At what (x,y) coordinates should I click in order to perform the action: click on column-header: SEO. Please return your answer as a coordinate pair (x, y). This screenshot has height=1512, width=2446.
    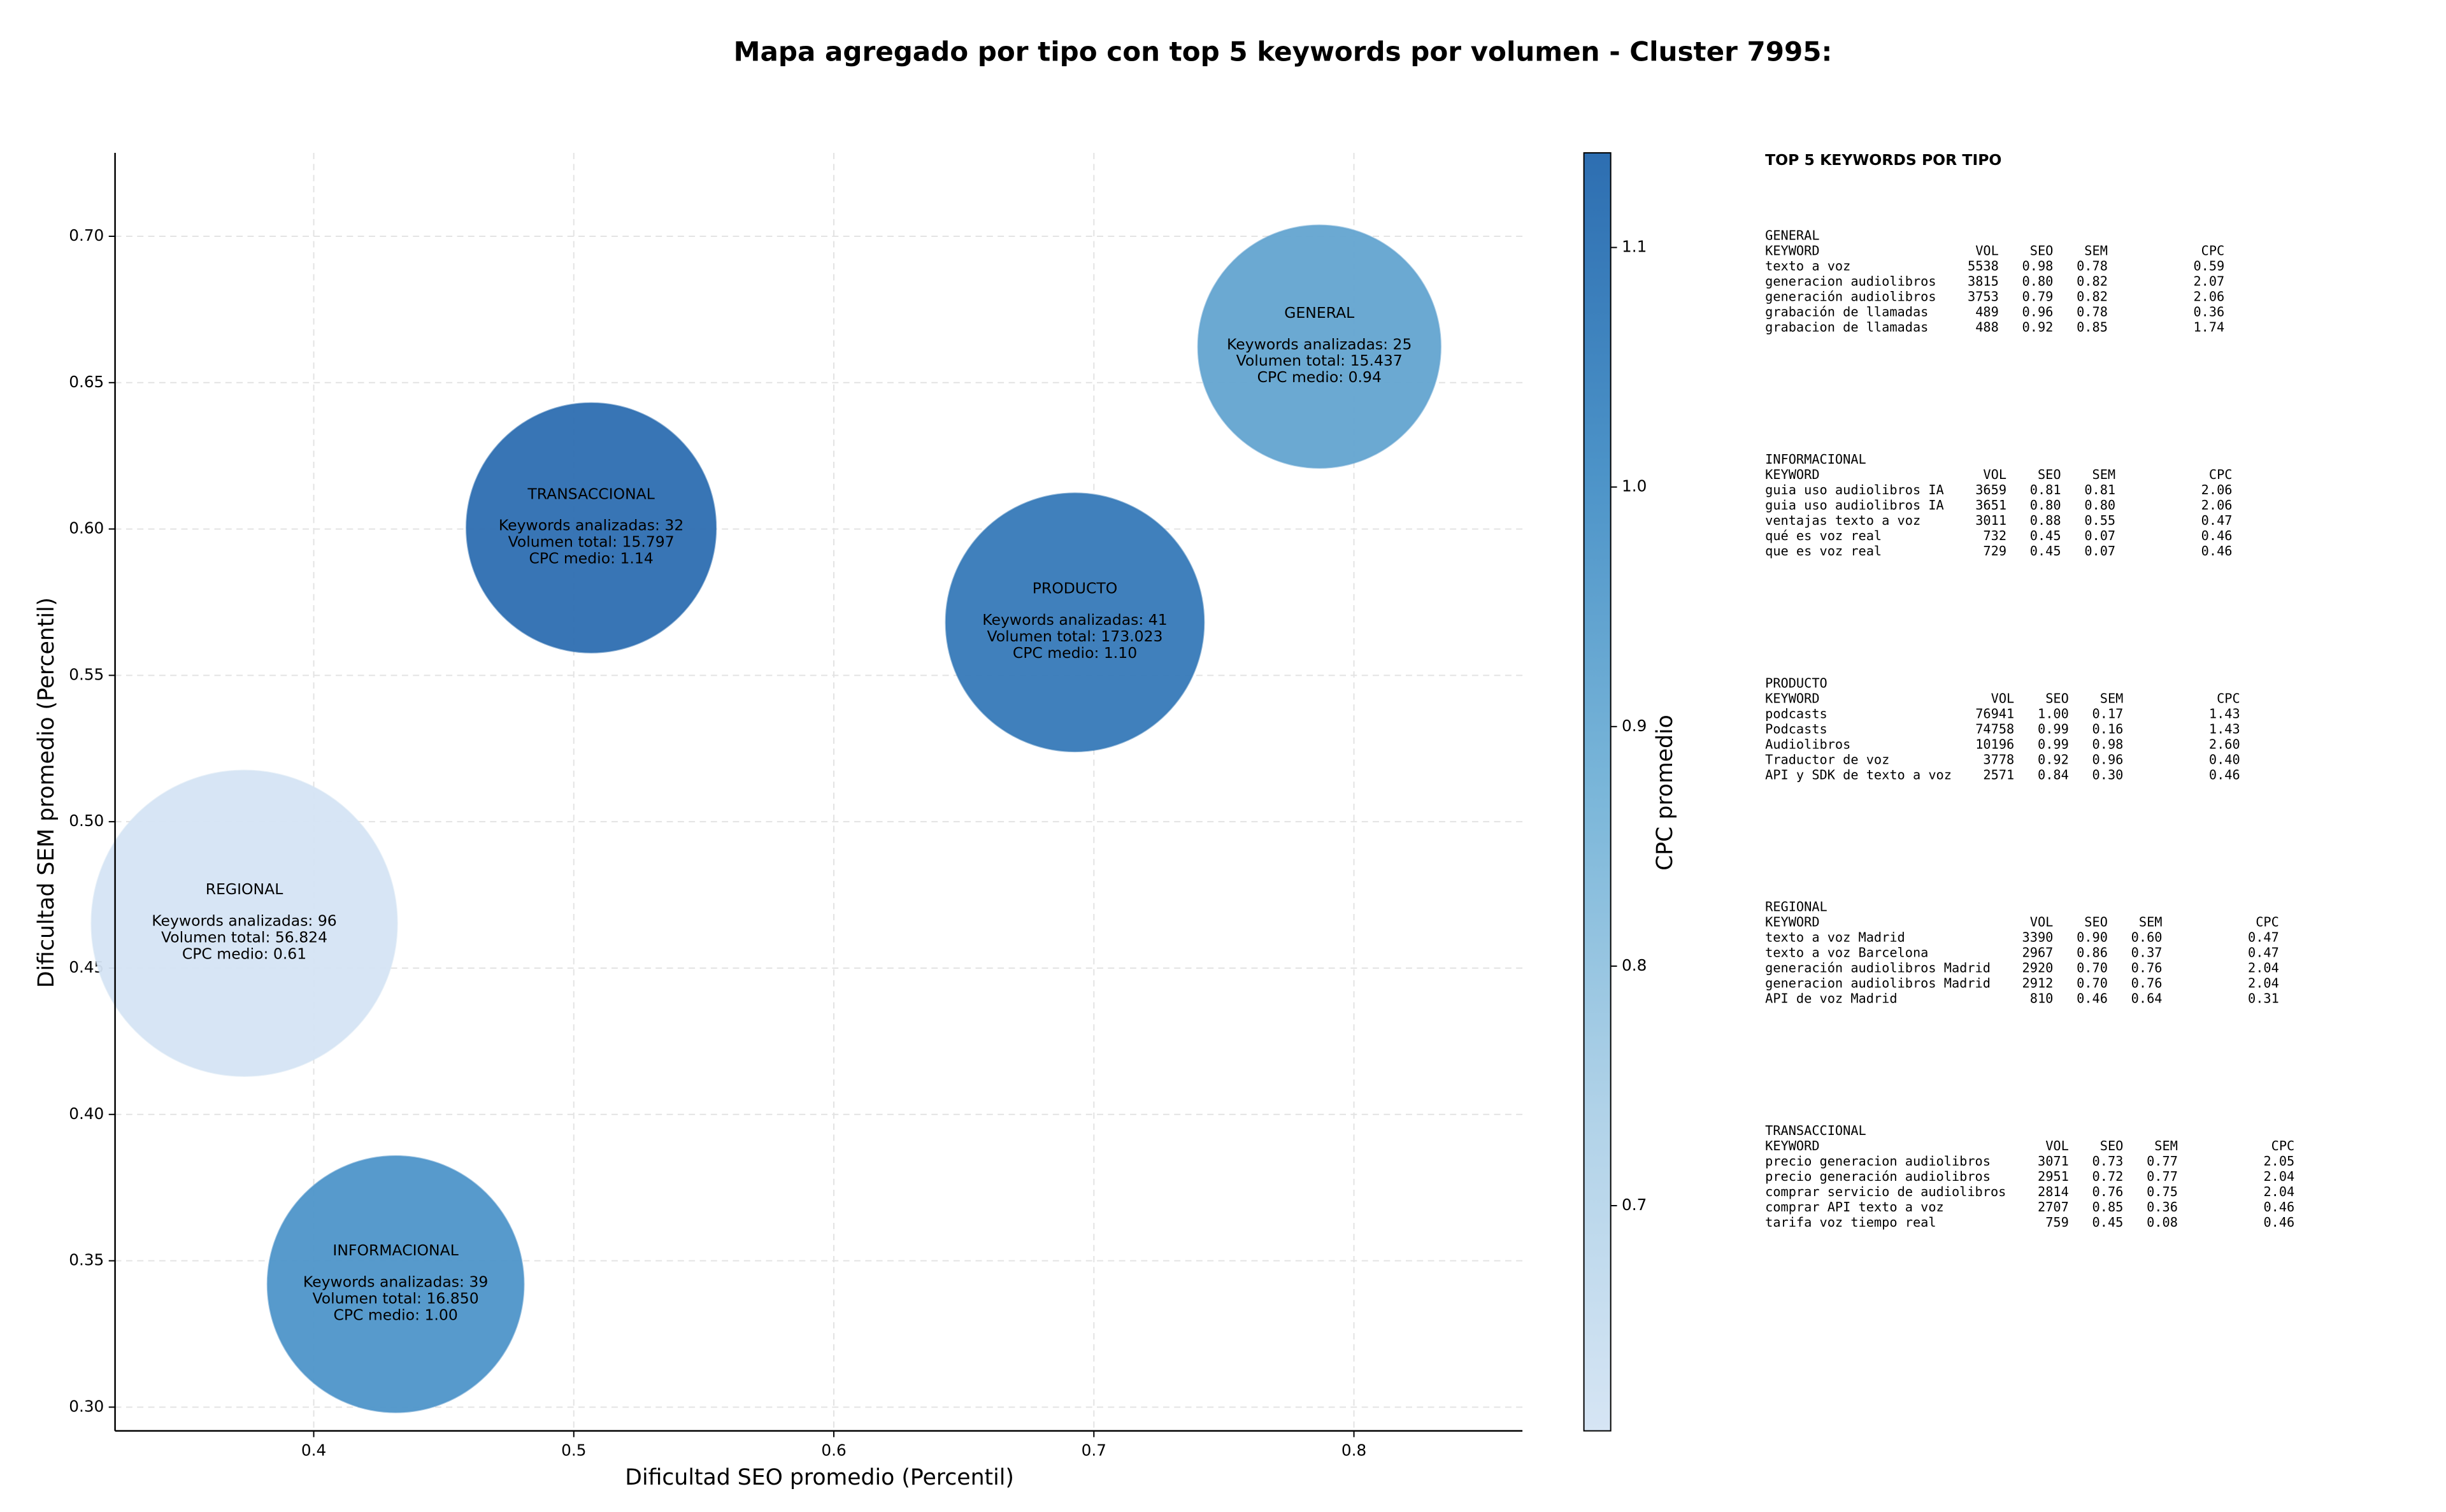
    Looking at the image, I should click on (2096, 922).